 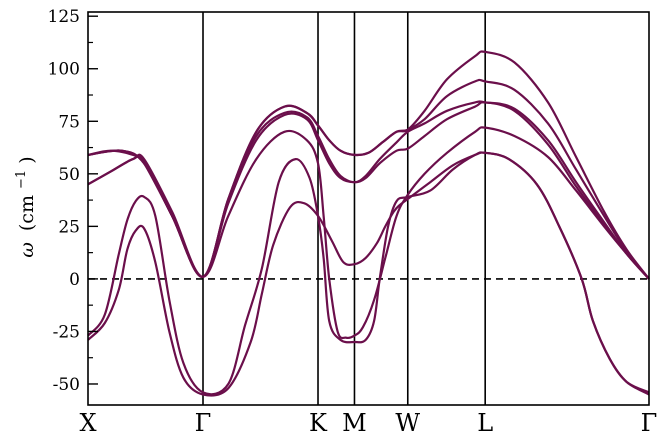 What do you see at coordinates (318, 422) in the screenshot?
I see `kpoint-label: K` at bounding box center [318, 422].